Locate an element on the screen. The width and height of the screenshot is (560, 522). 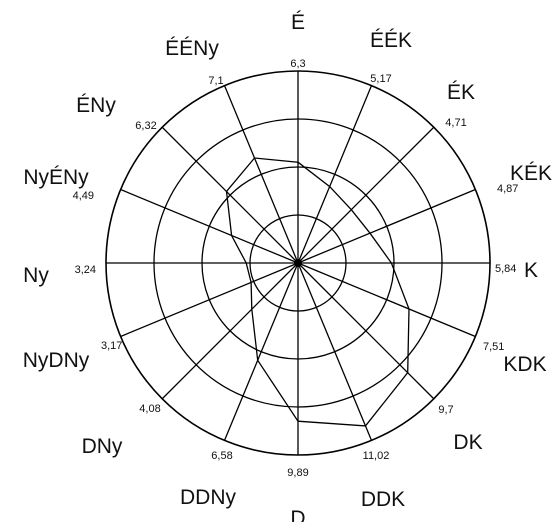
value-label: 7,51 is located at coordinates (493, 347).